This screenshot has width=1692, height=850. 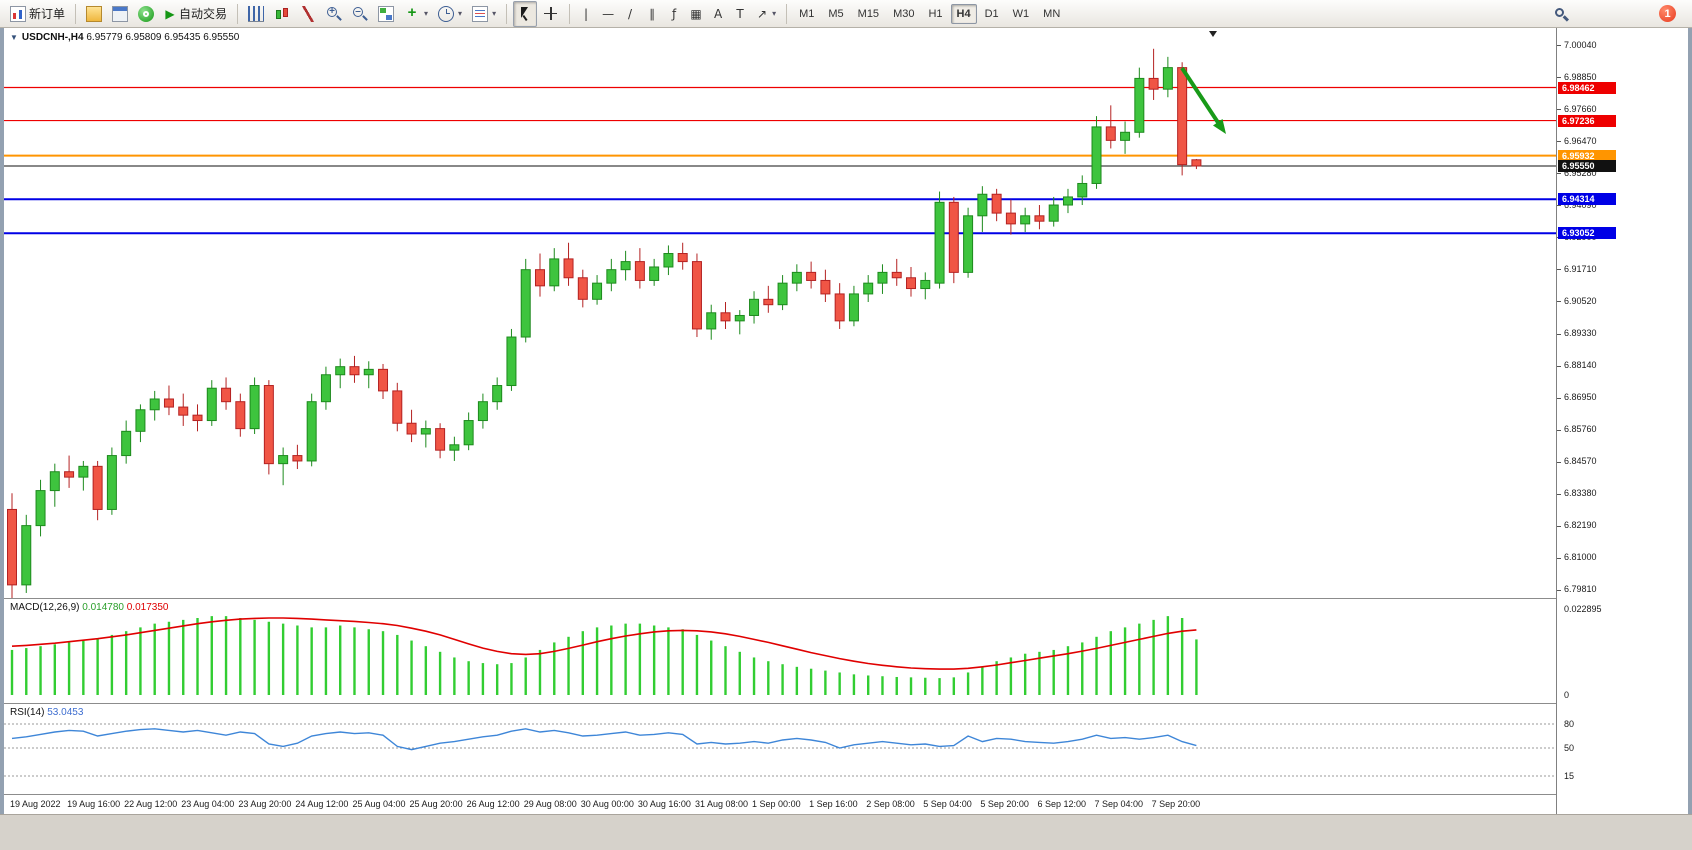 What do you see at coordinates (963, 13) in the screenshot?
I see `timeframe-h4-button: H4` at bounding box center [963, 13].